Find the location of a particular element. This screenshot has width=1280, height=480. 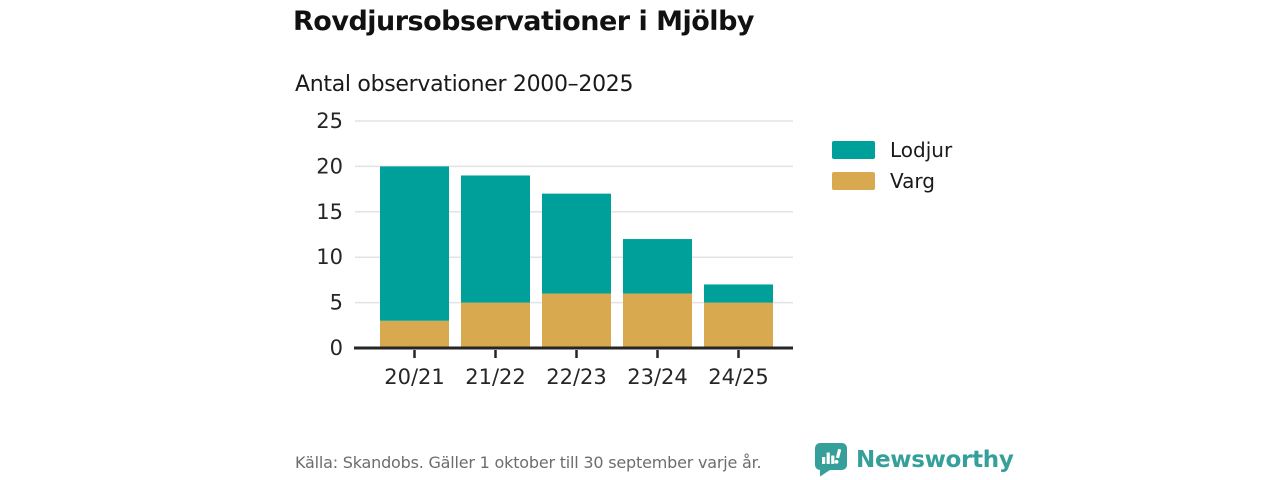

legend-item-lodjur: Lodjur is located at coordinates (892, 150).